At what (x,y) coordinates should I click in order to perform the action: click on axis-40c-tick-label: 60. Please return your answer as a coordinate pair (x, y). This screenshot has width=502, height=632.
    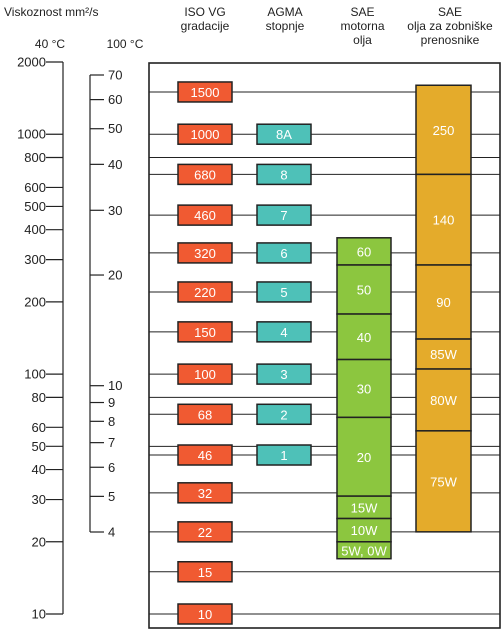
    Looking at the image, I should click on (39, 427).